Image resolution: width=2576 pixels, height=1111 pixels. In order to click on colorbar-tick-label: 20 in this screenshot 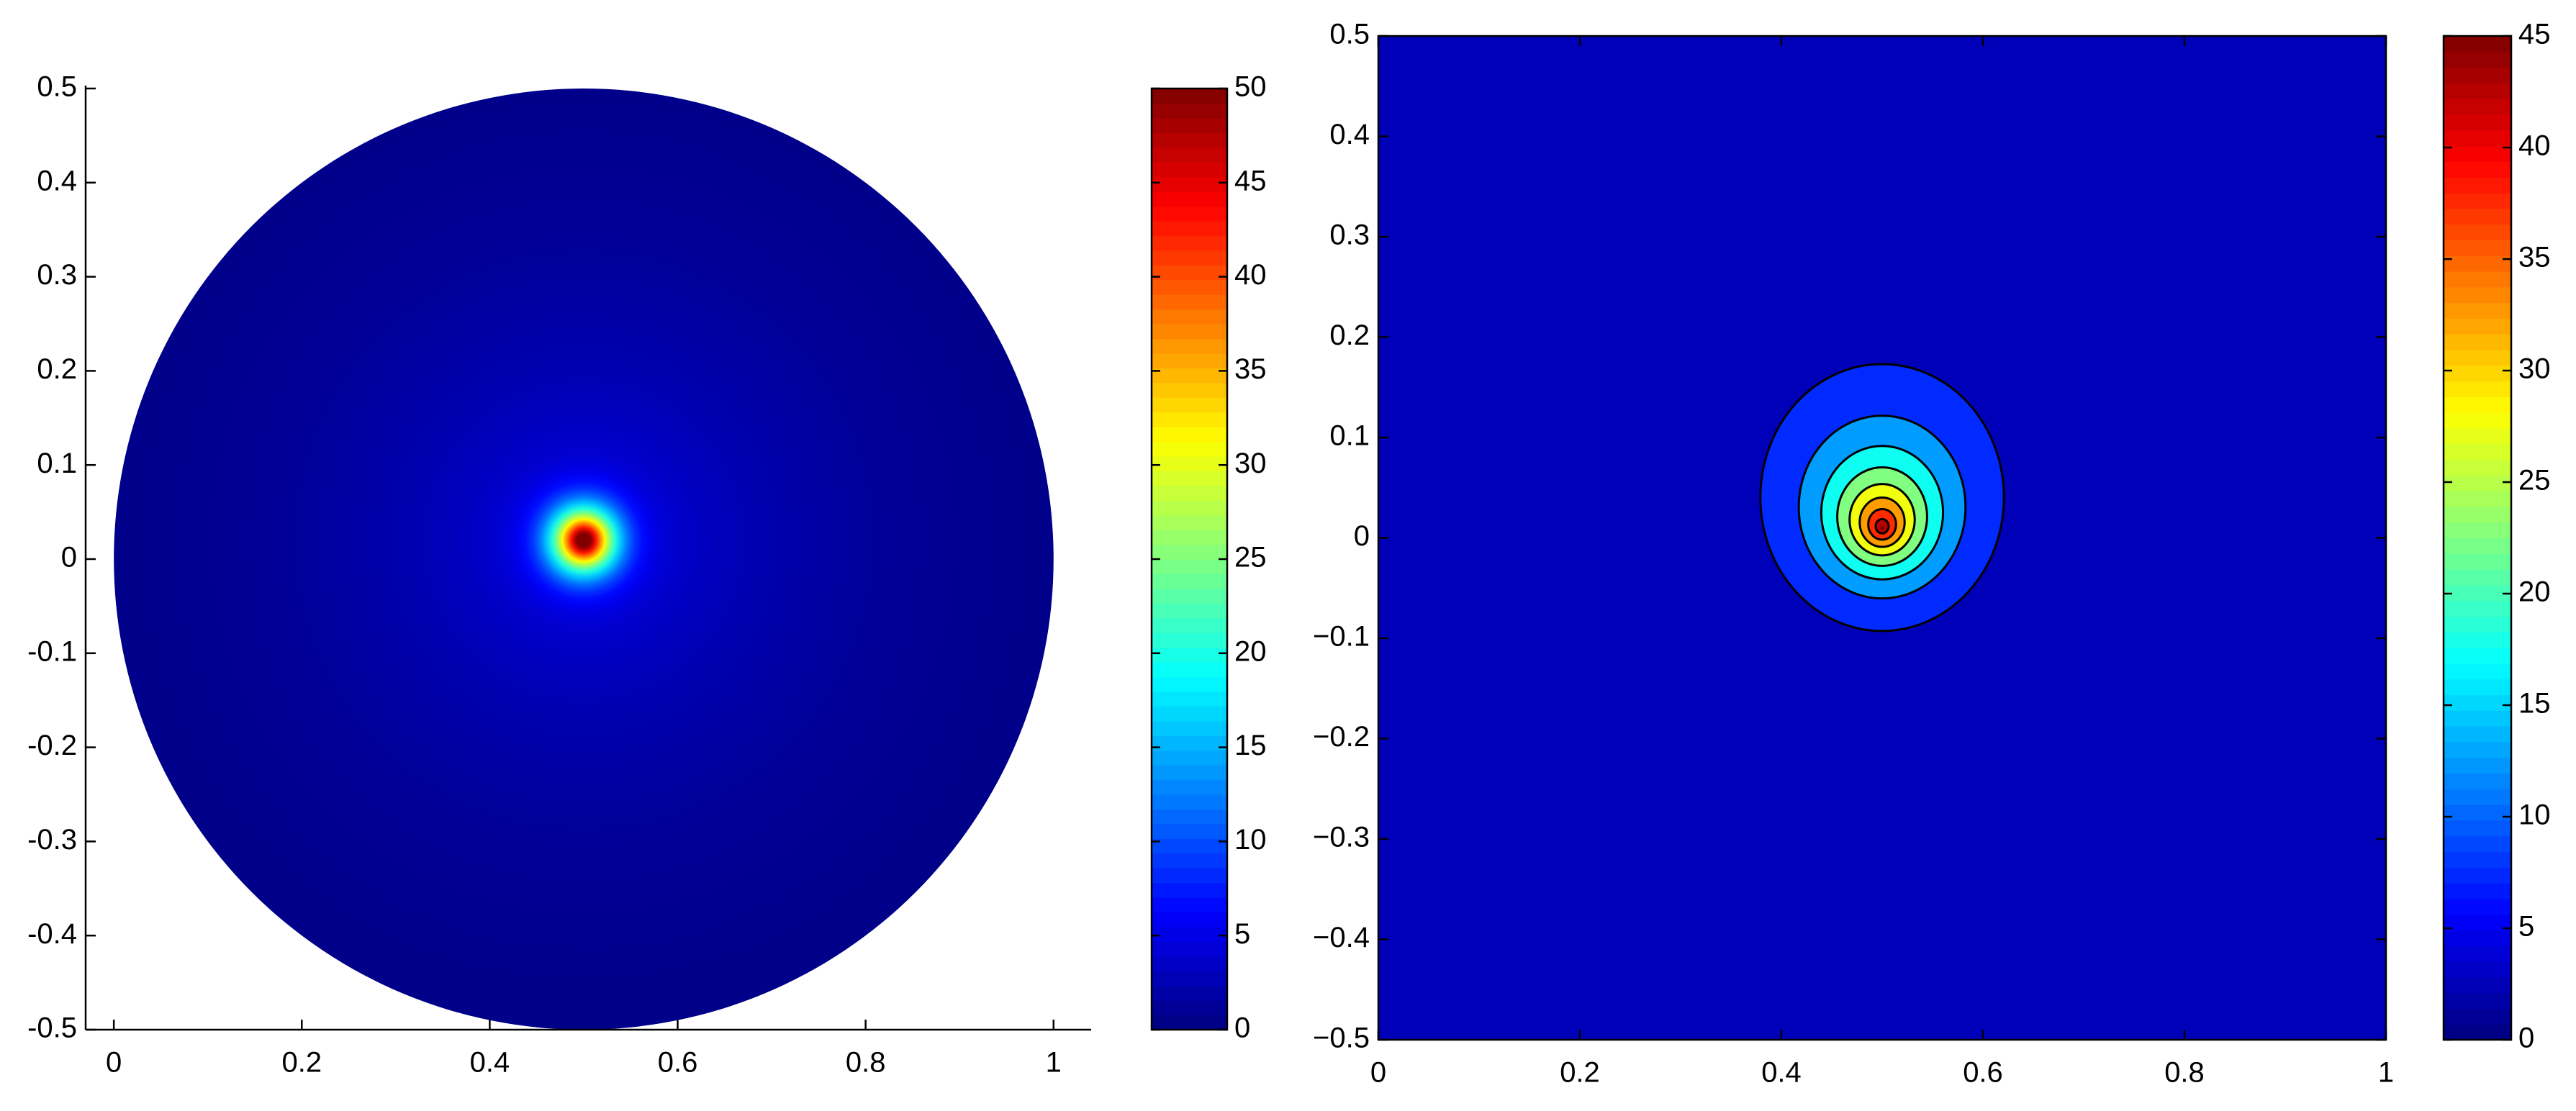, I will do `click(1251, 651)`.